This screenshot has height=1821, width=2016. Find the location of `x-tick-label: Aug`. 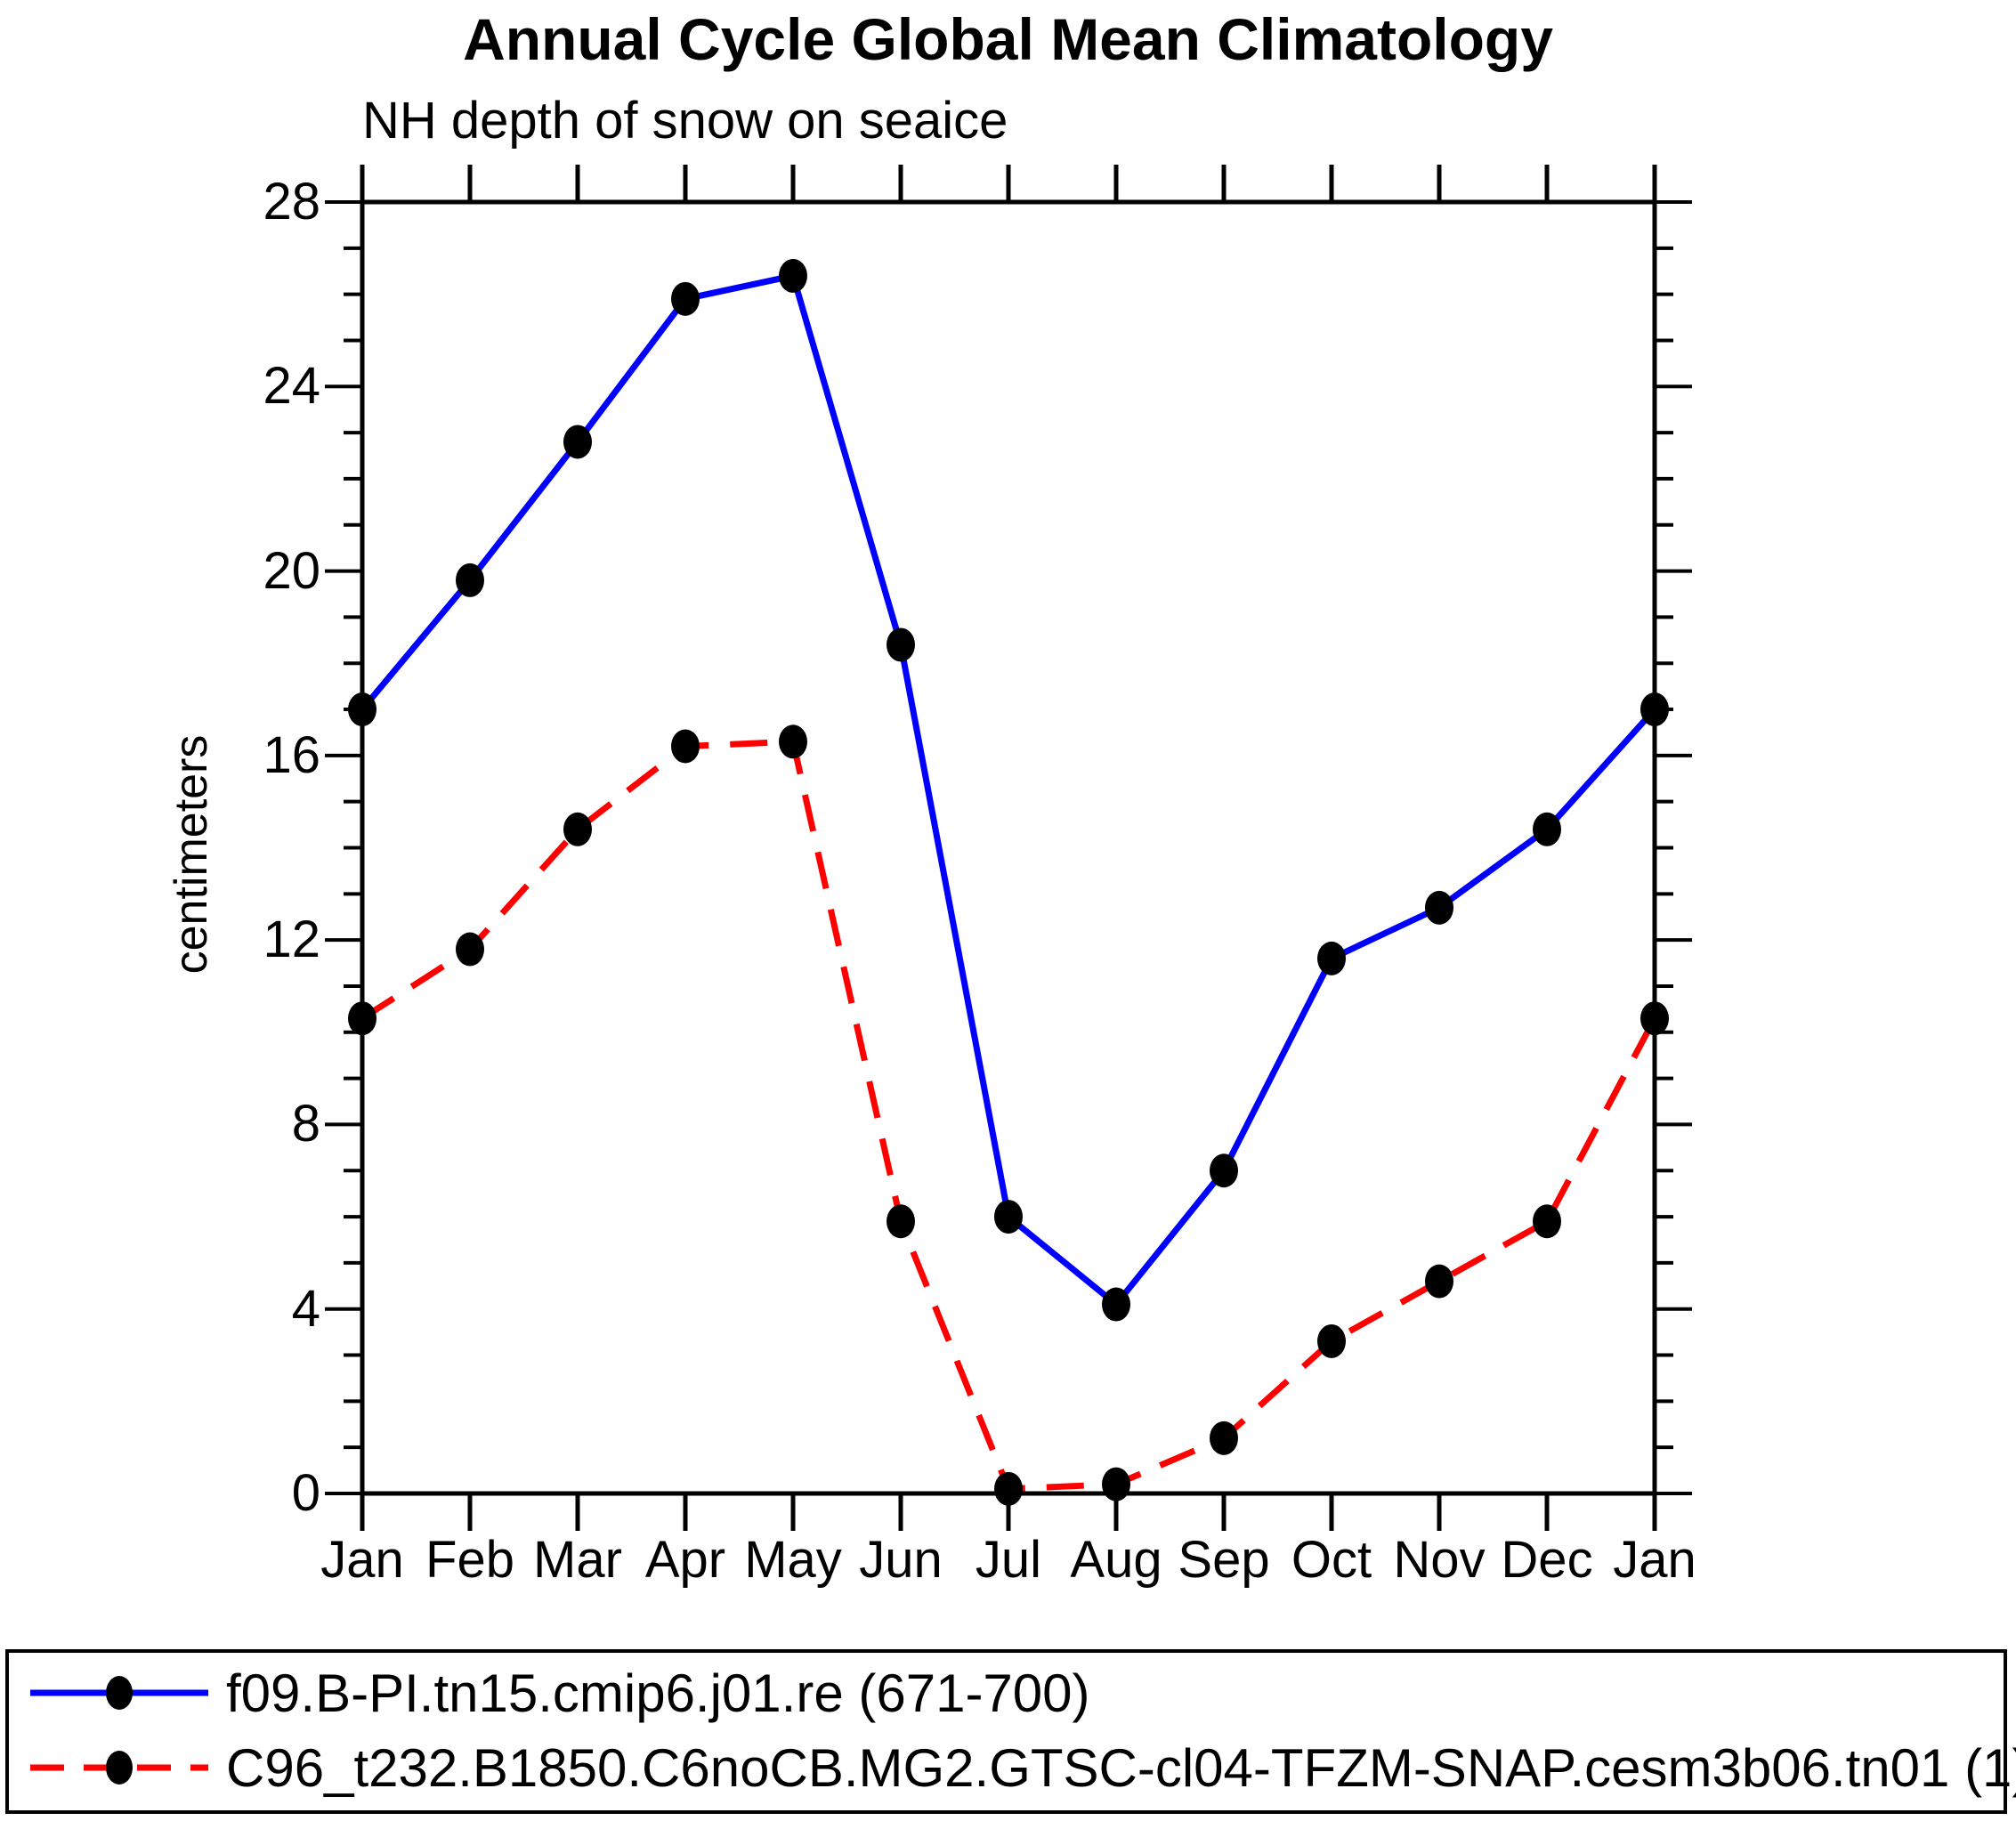

x-tick-label: Aug is located at coordinates (1116, 1560).